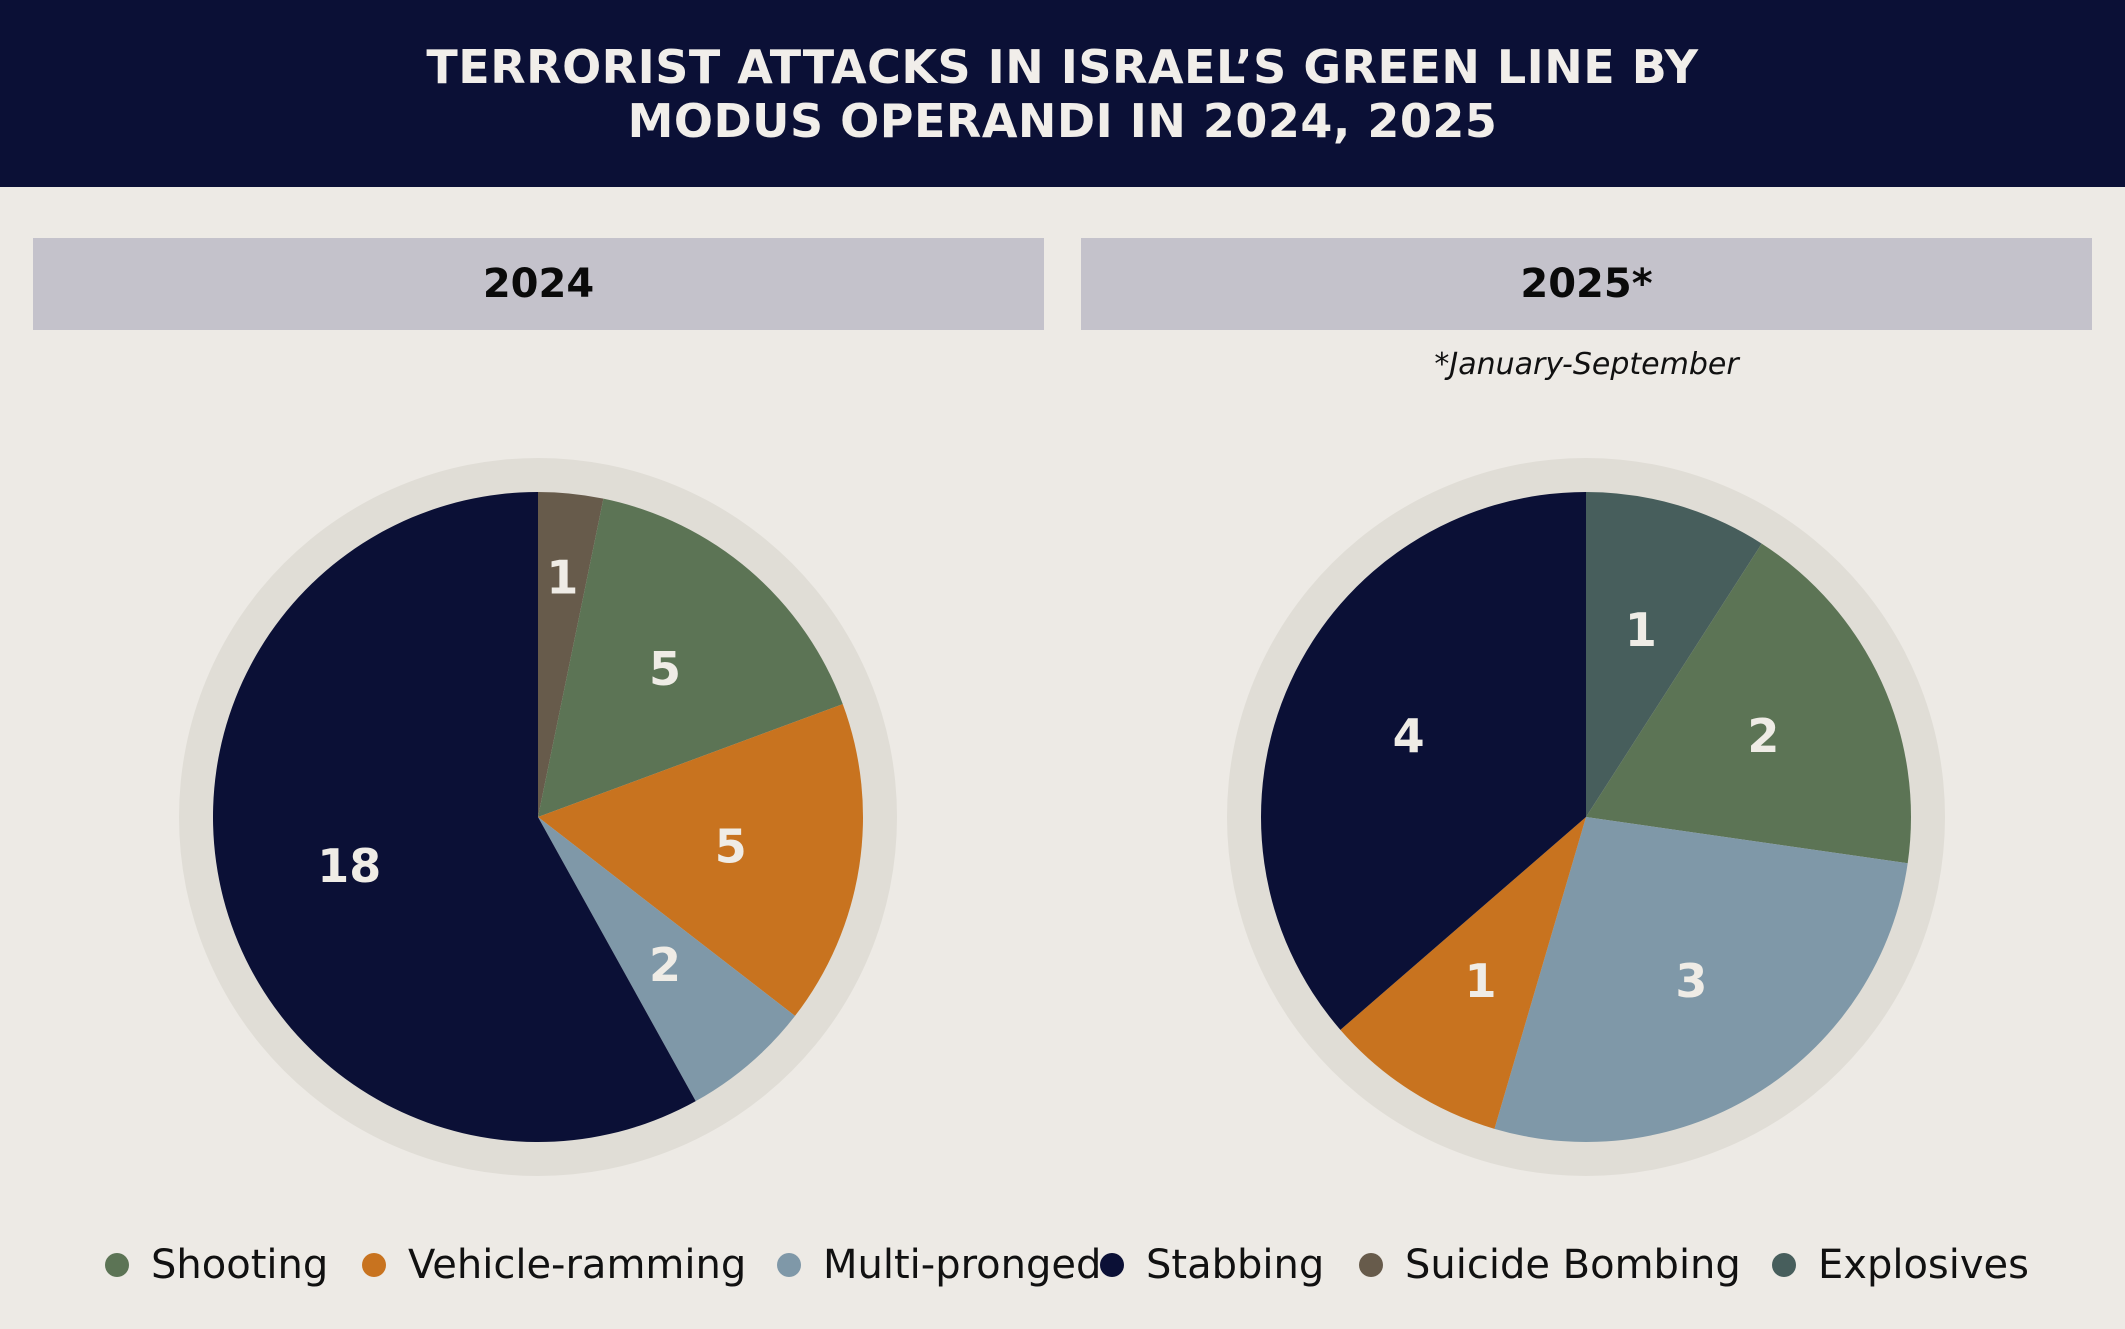 The image size is (2125, 1329). I want to click on data-label-stabbing: 4, so click(1409, 736).